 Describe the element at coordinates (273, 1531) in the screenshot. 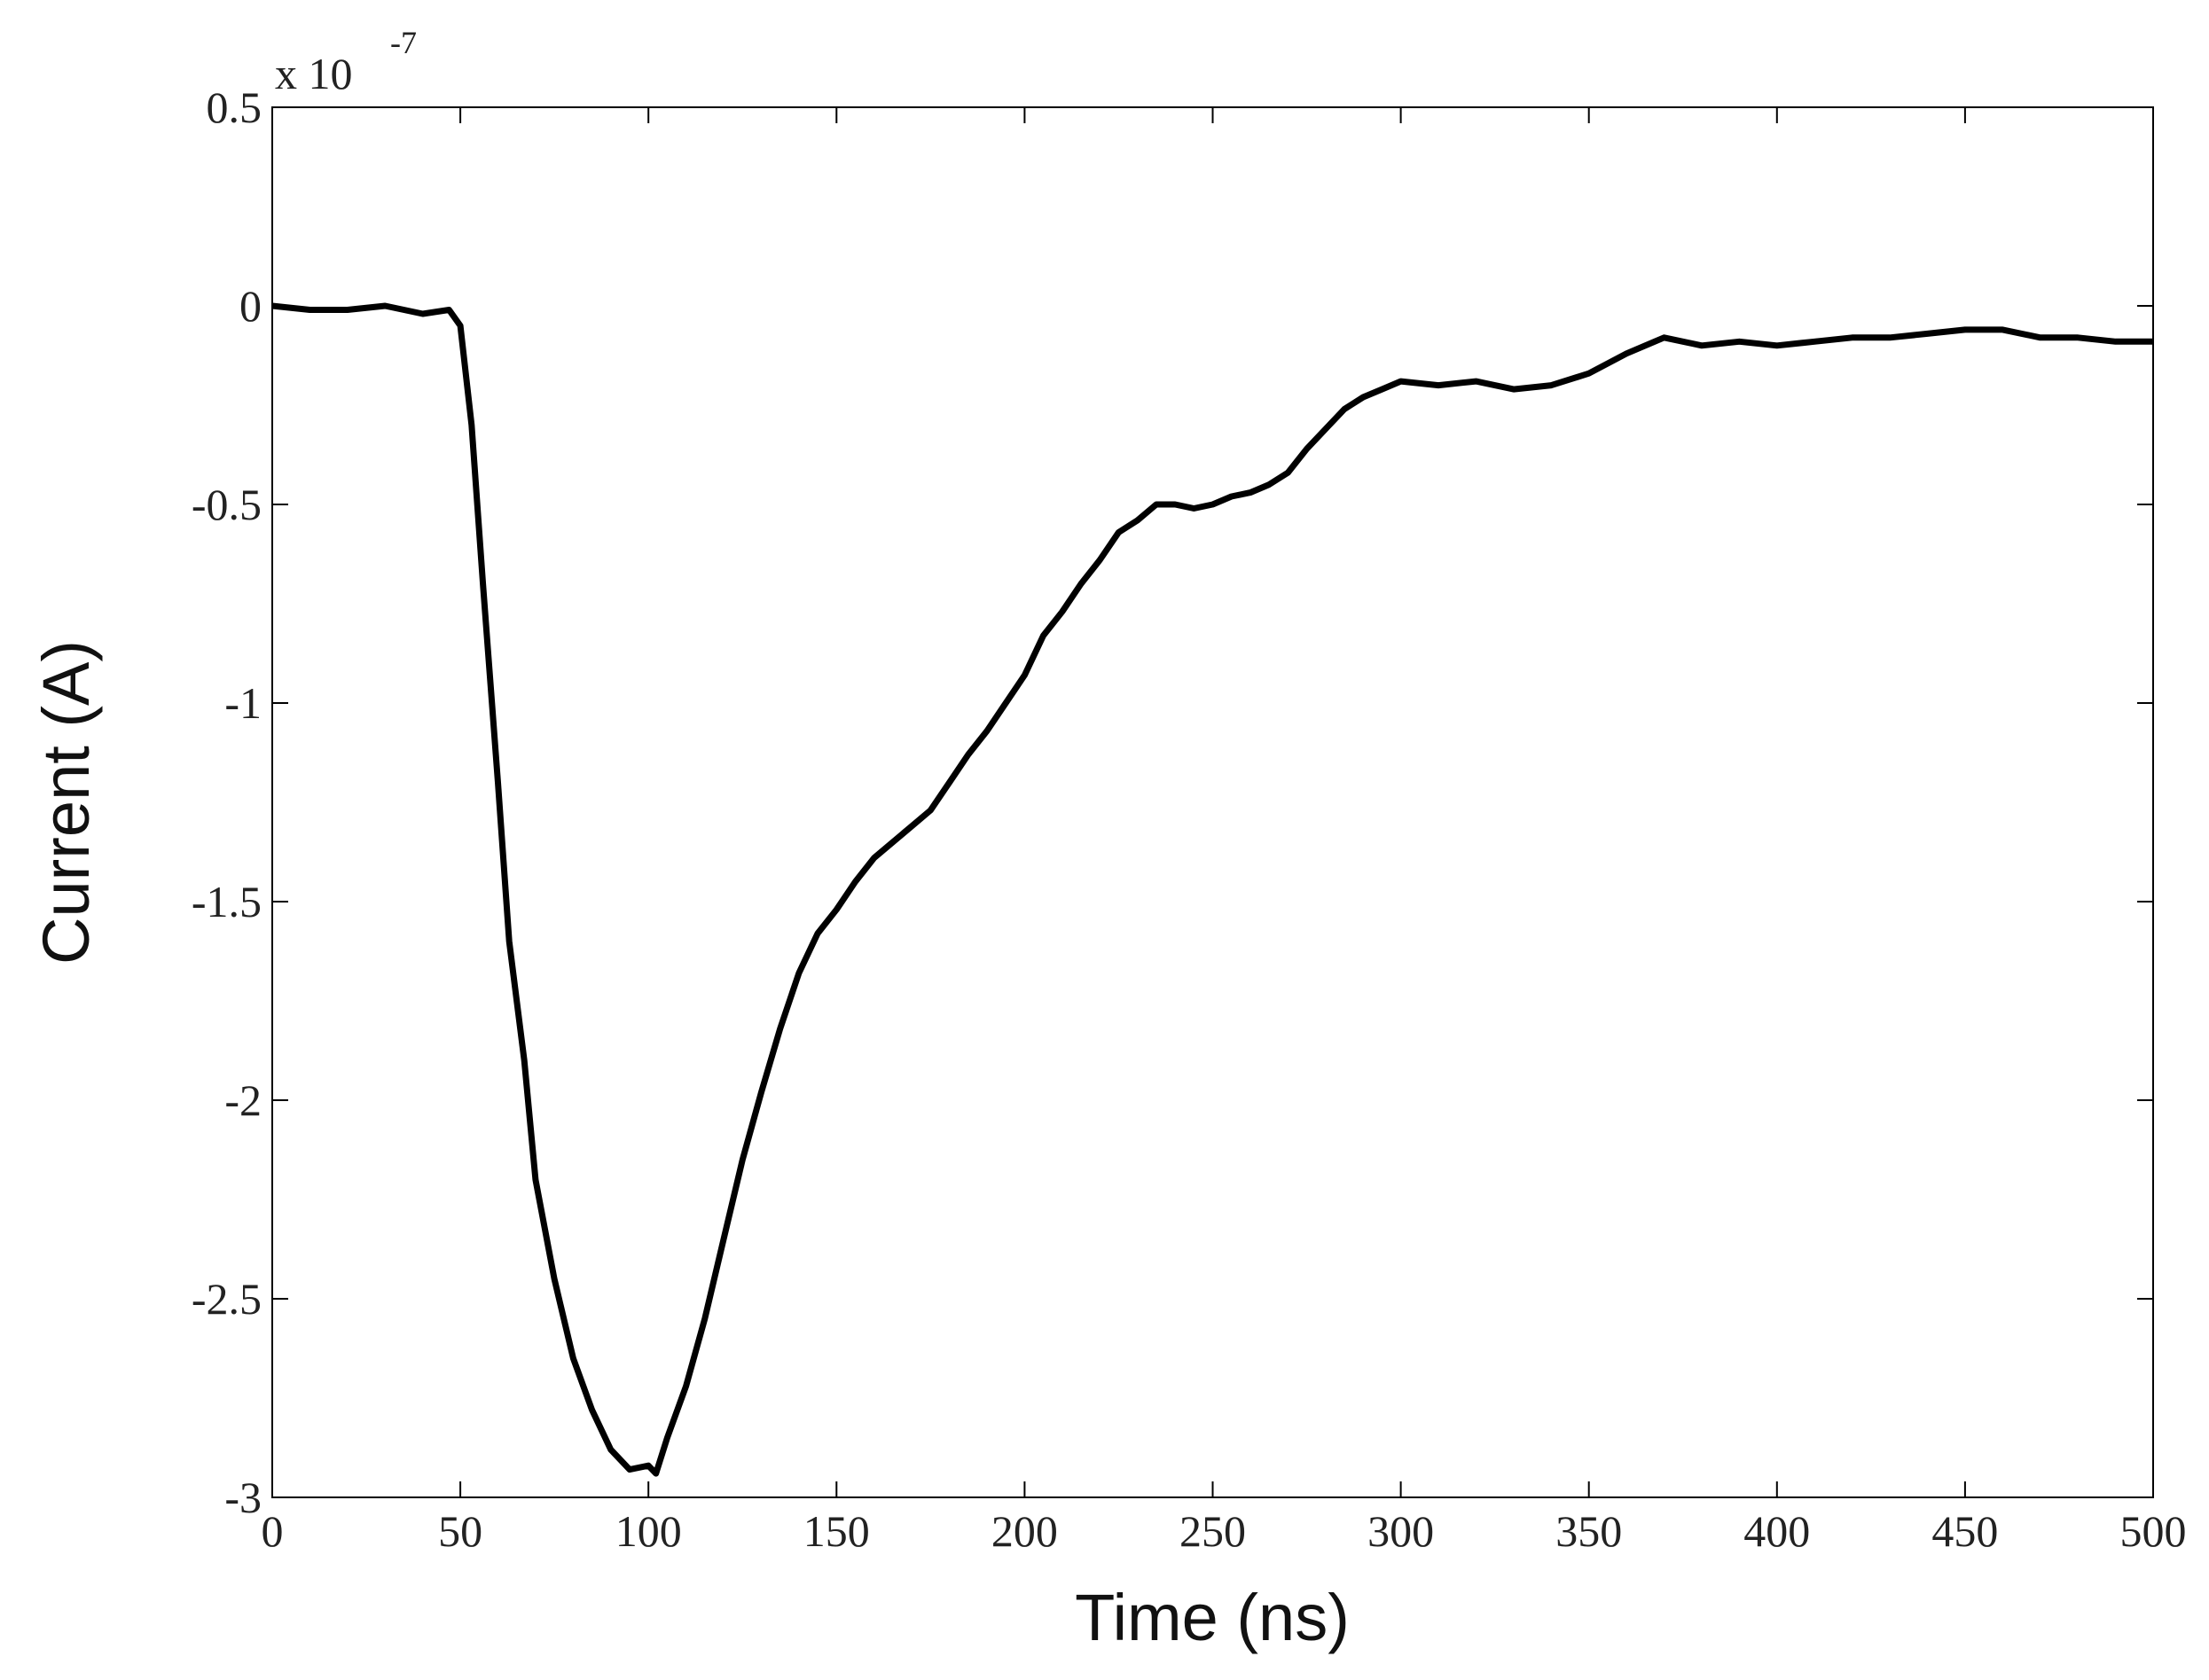

I see `x-tick-label: 0` at that location.